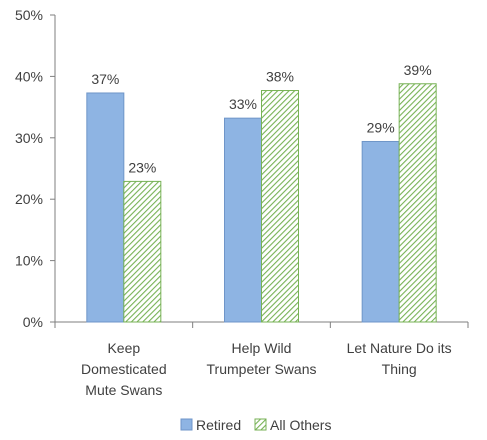 This screenshot has height=440, width=487. I want to click on category-label: Mute Swans, so click(123, 390).